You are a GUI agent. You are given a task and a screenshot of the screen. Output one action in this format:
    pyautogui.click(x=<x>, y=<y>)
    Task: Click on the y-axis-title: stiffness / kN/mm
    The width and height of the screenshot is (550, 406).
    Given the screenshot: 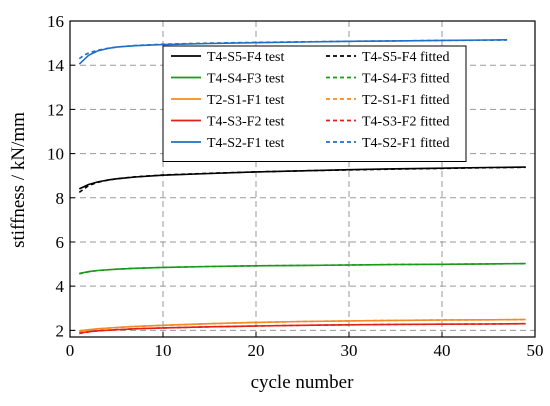 What is the action you would take?
    pyautogui.click(x=18, y=180)
    